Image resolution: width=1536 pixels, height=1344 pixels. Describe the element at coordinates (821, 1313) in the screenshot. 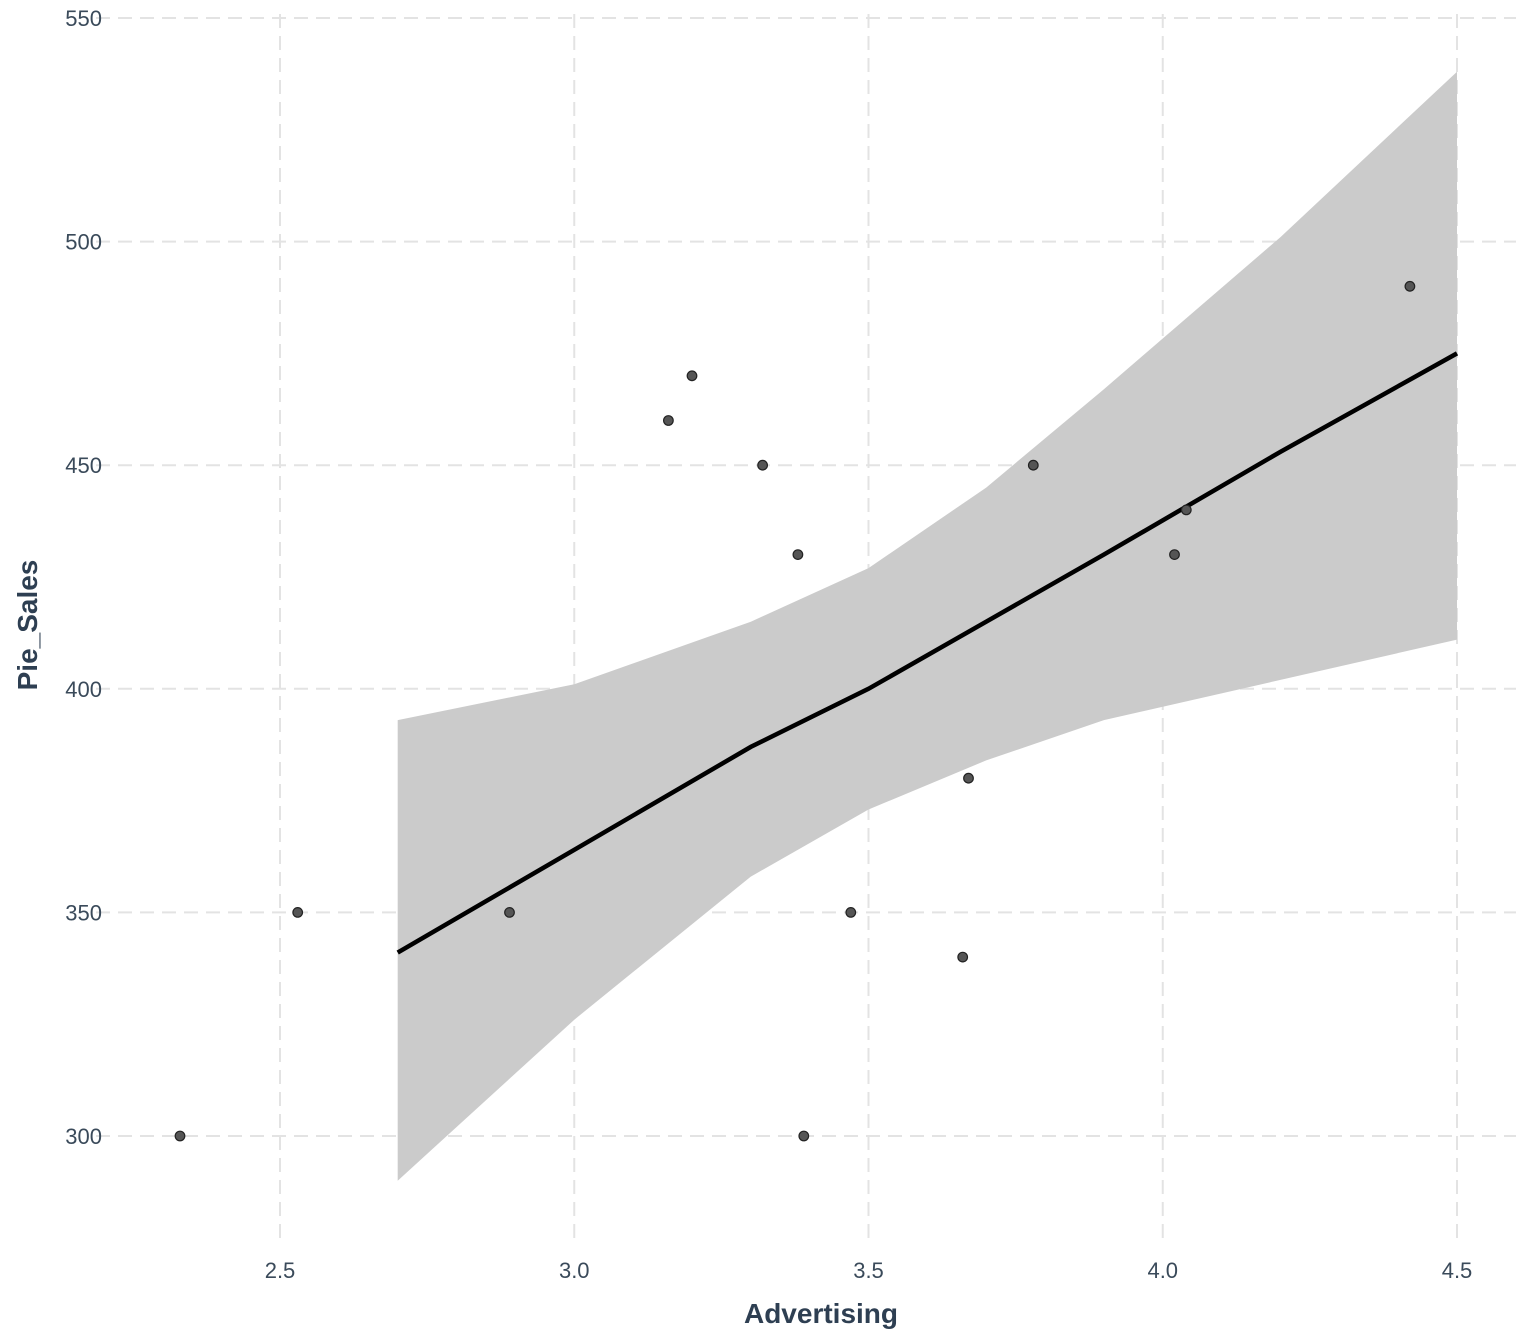

I see `x-axis-title: Advertising` at that location.